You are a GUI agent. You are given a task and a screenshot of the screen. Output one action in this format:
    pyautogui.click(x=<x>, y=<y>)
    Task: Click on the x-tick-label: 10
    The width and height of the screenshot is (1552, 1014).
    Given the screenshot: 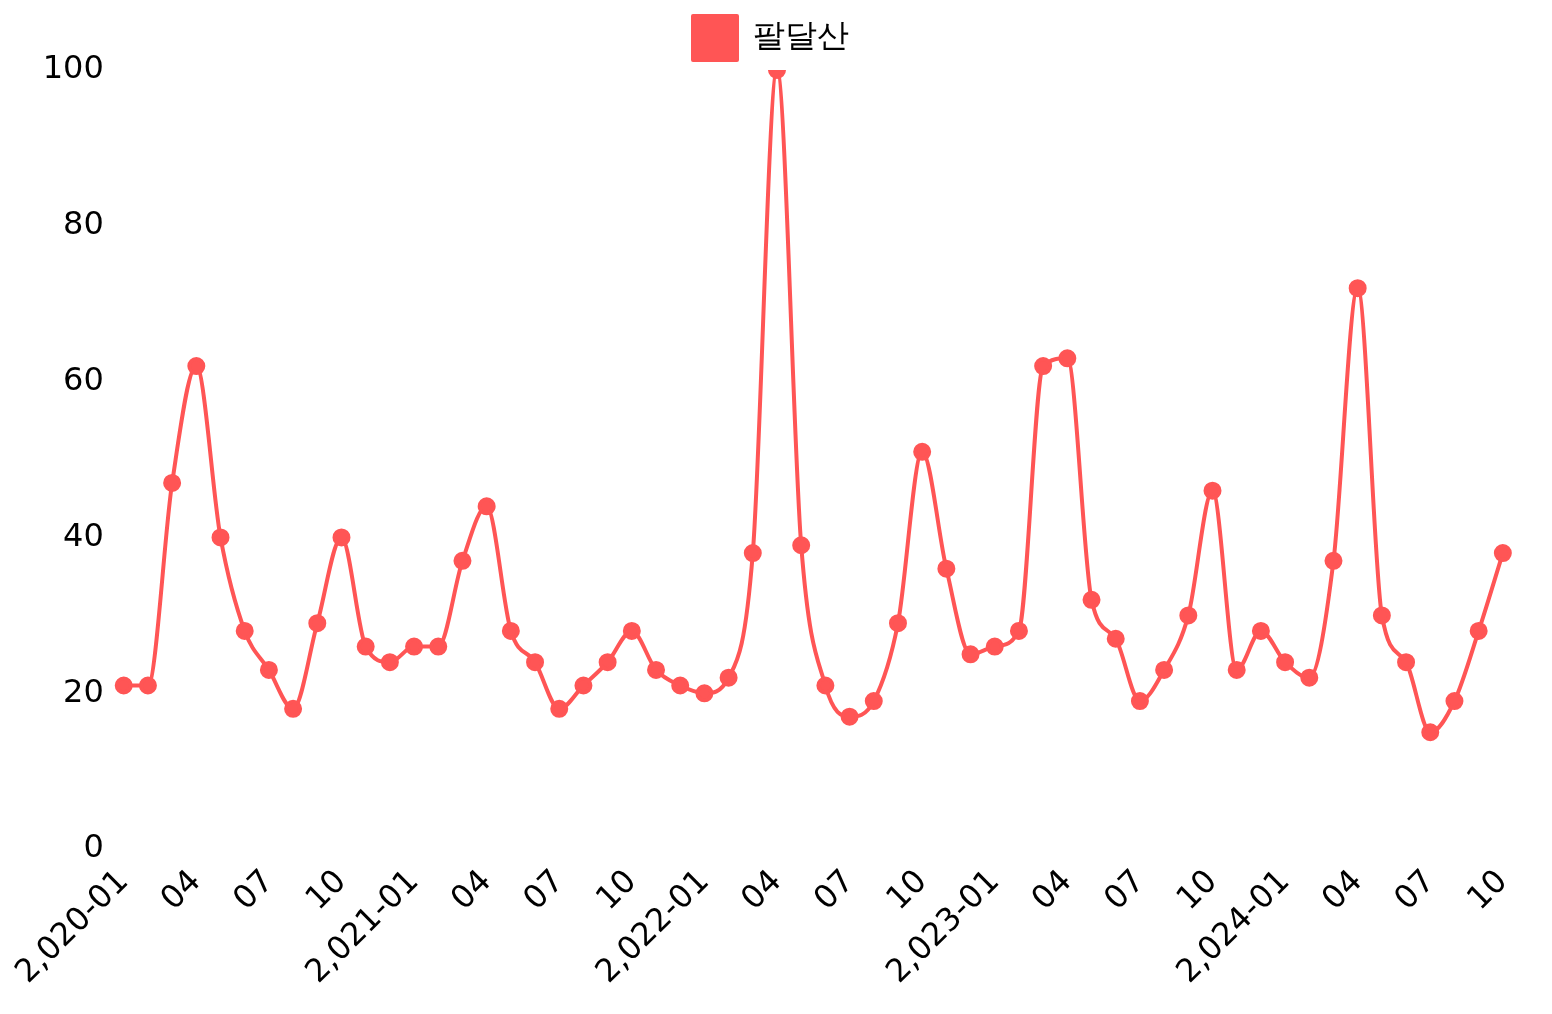 What is the action you would take?
    pyautogui.click(x=1486, y=889)
    